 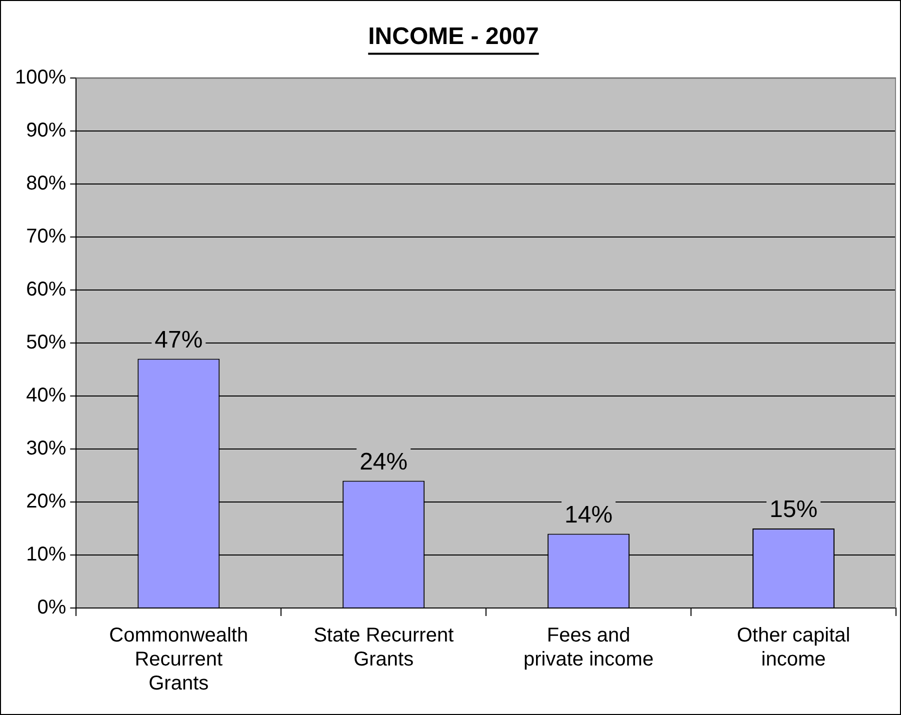 I want to click on data-label: 14%, so click(x=588, y=514).